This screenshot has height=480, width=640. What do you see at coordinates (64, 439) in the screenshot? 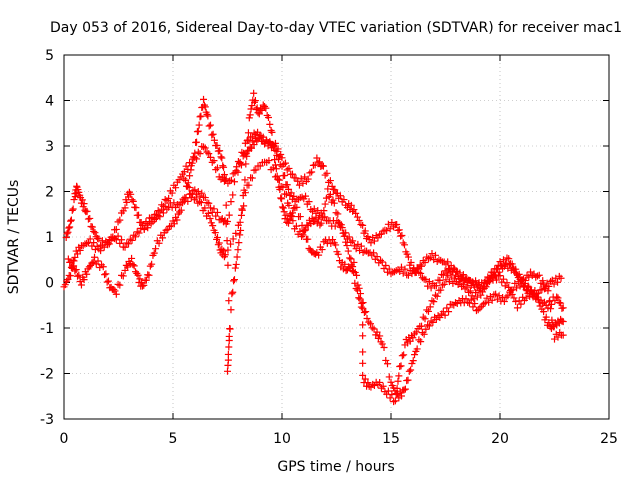
I see `x-tick-label: 0` at bounding box center [64, 439].